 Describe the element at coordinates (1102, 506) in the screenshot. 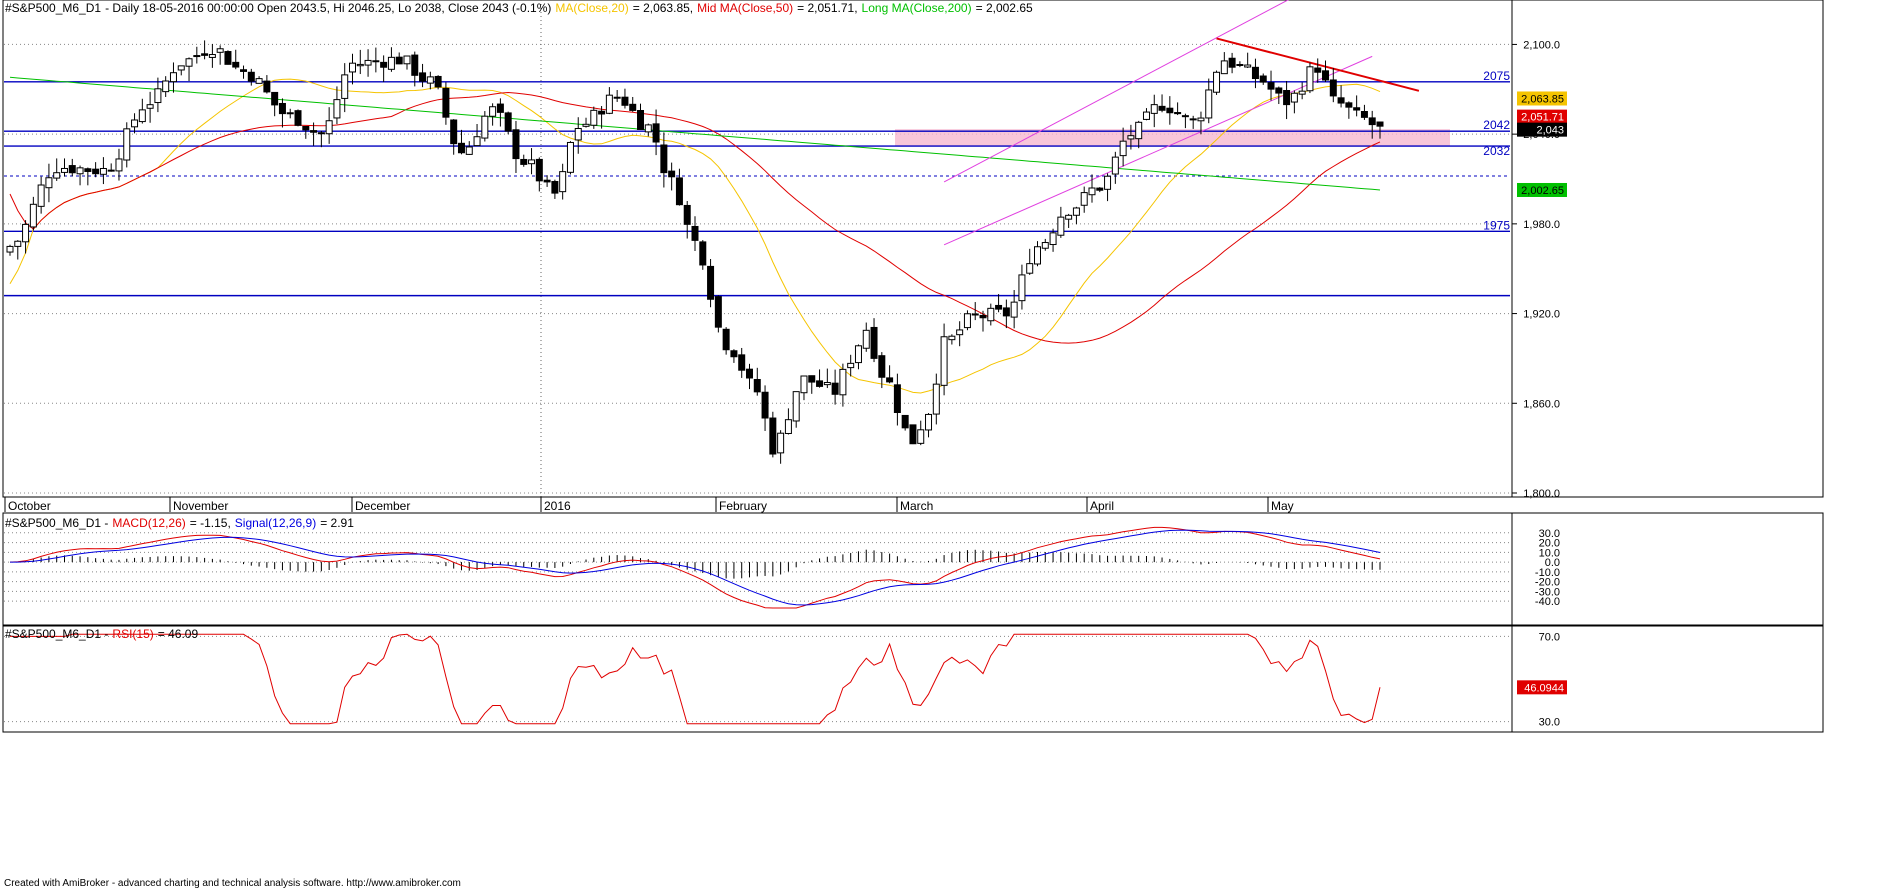

I see `date-tick-label: April` at that location.